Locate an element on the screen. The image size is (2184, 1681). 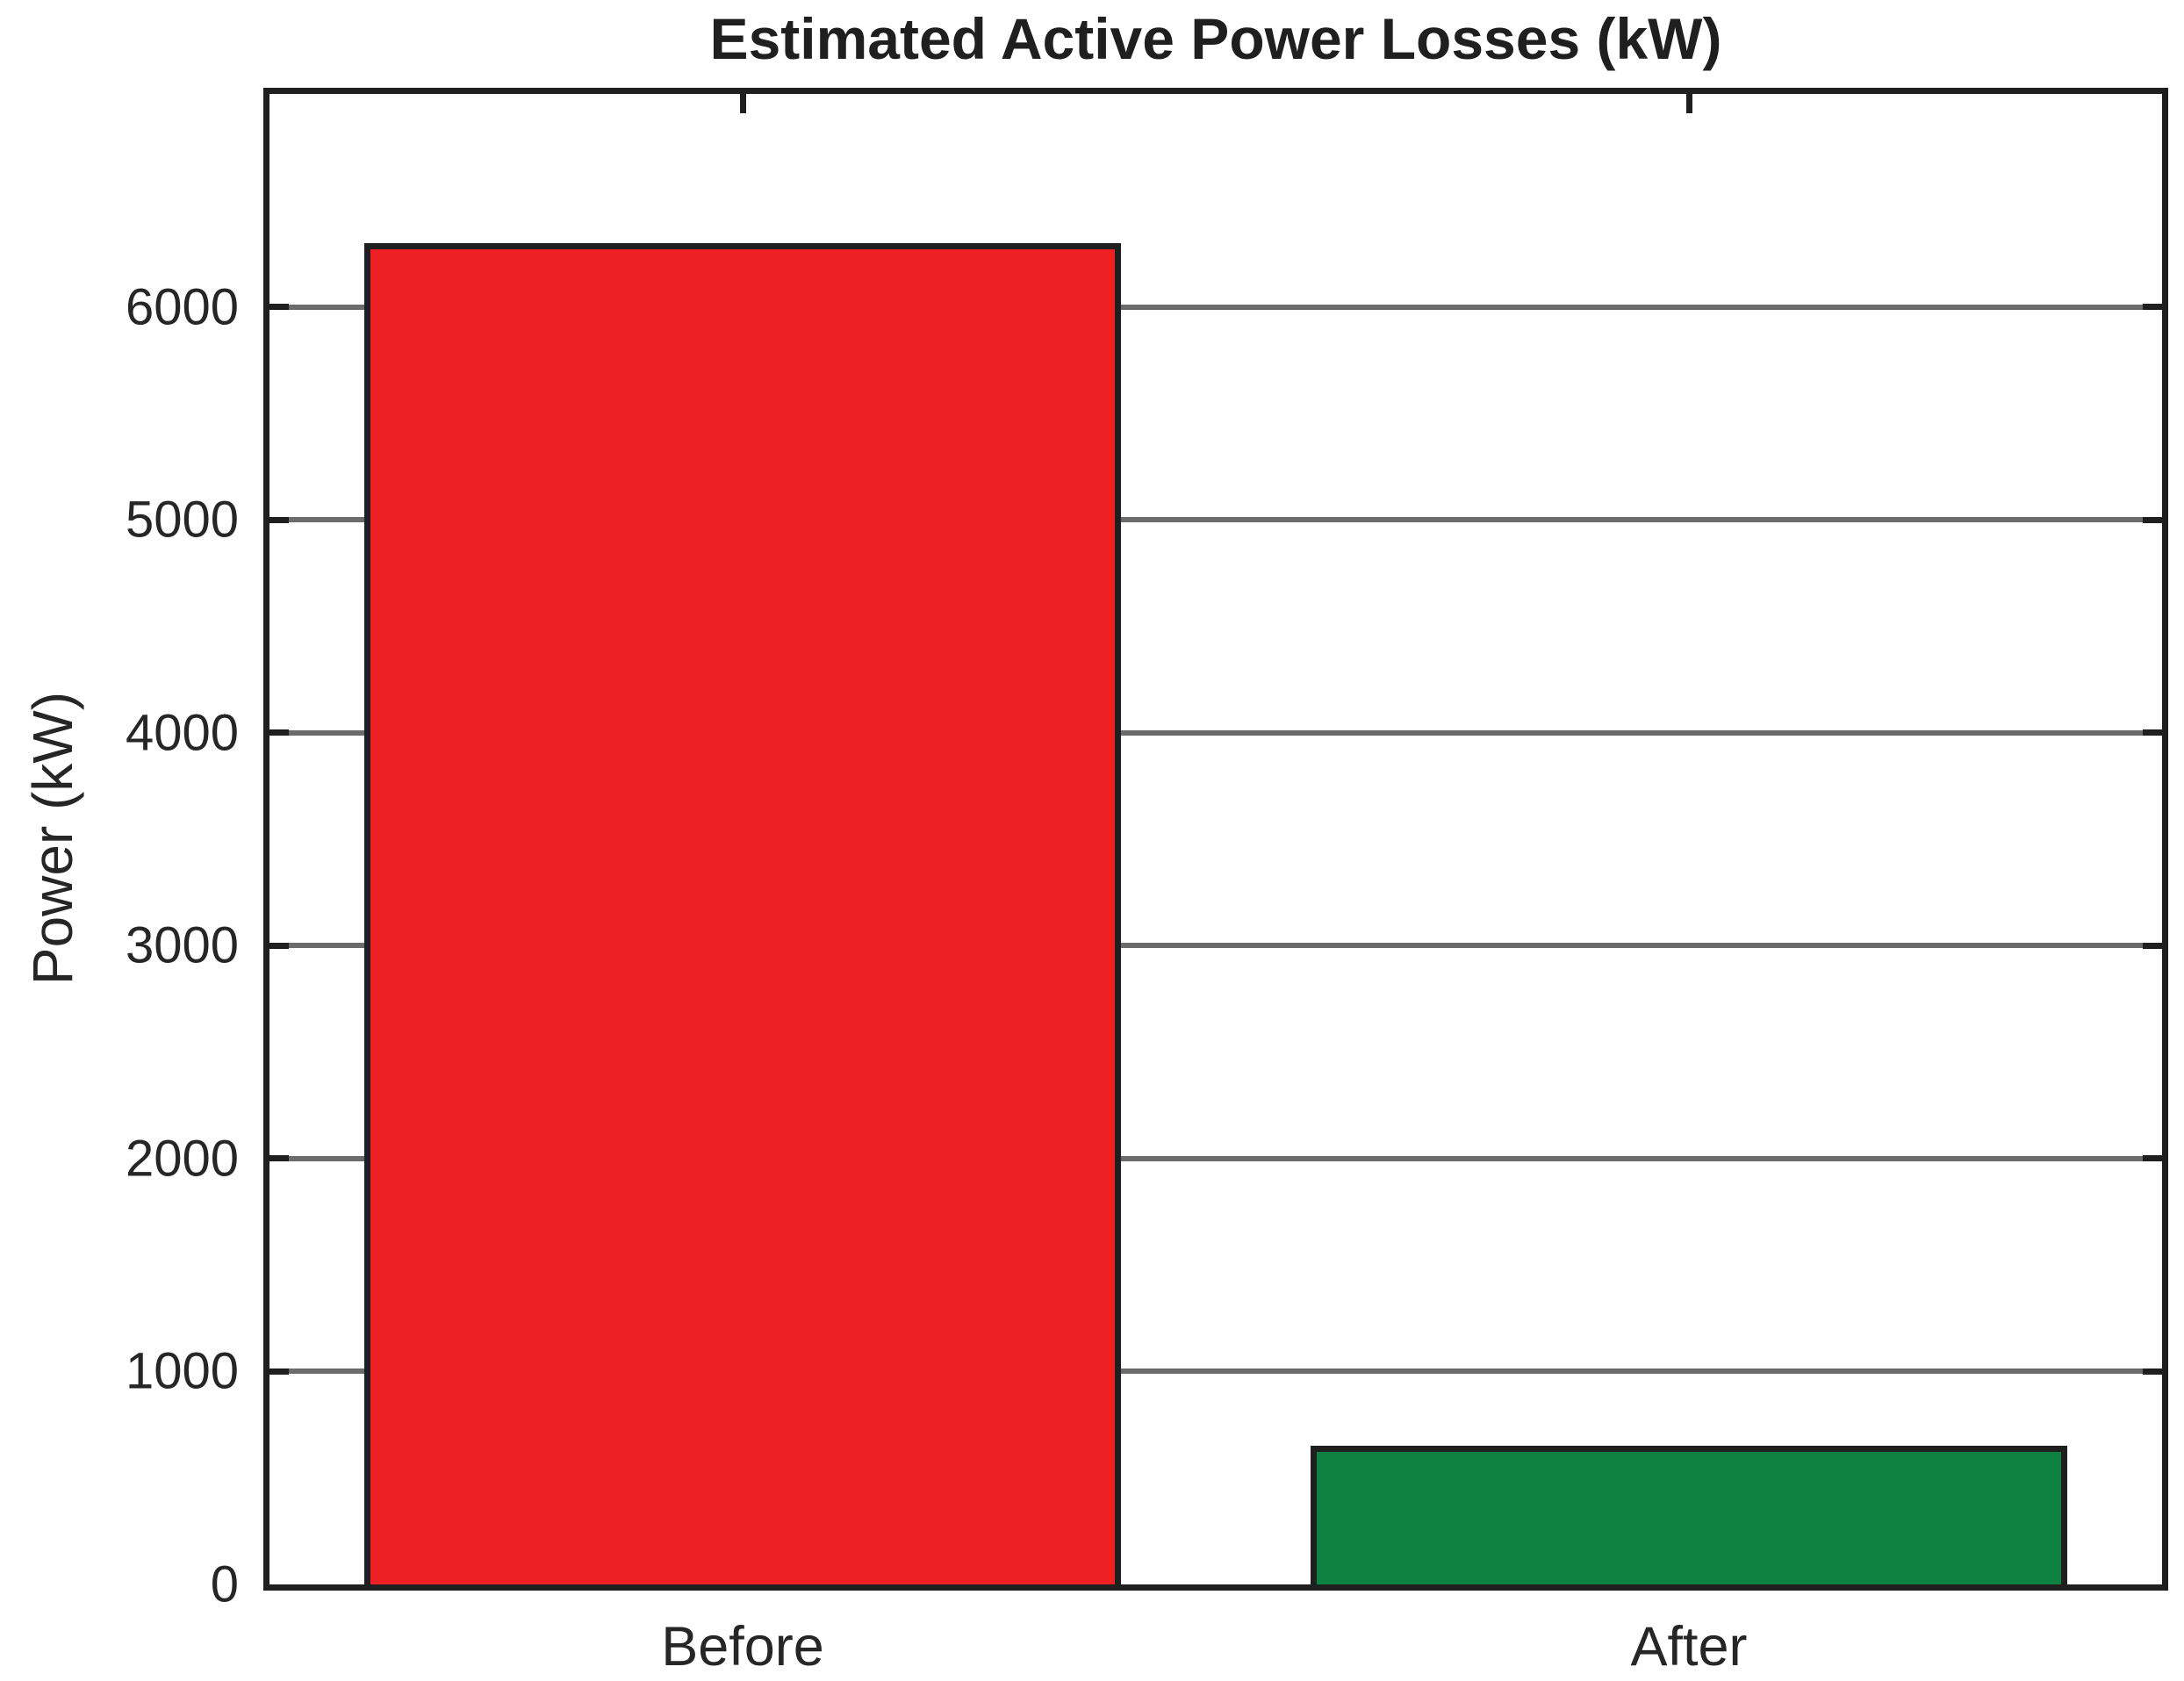
x-tick-top-before is located at coordinates (742, 103).